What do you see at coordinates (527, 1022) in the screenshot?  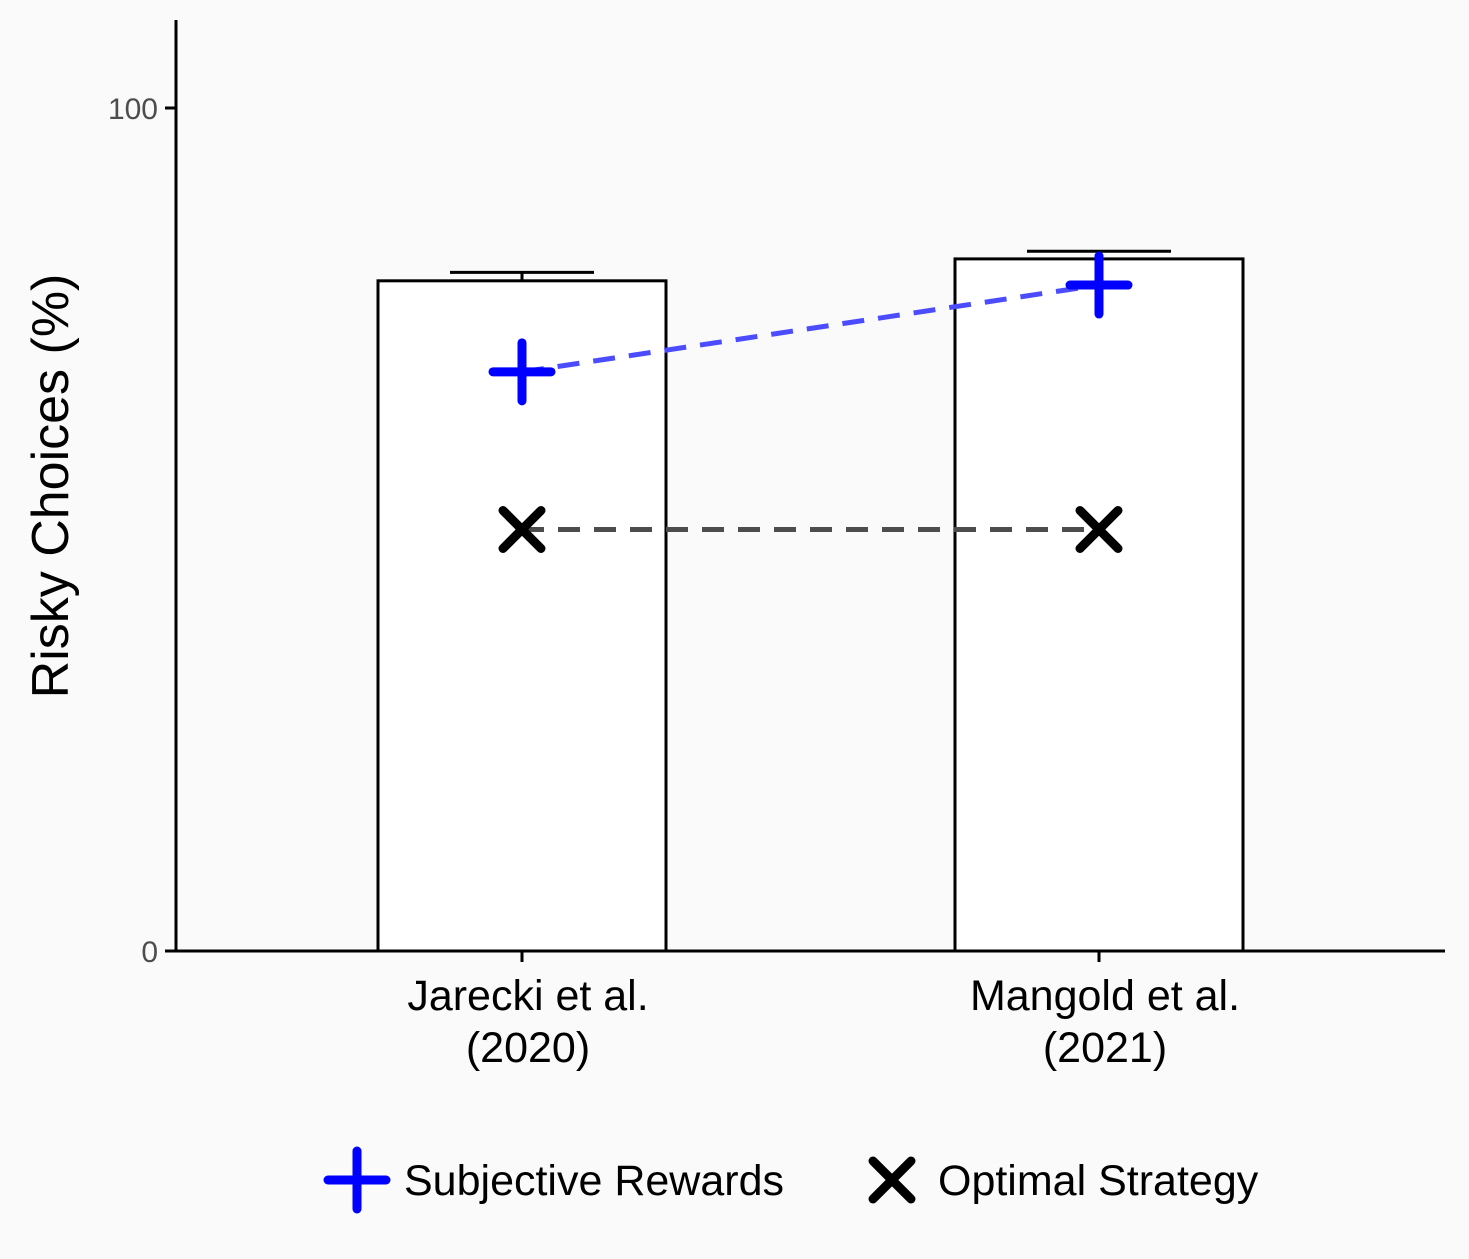 I see `x-tick-label-0: Jarecki et al. (2020)` at bounding box center [527, 1022].